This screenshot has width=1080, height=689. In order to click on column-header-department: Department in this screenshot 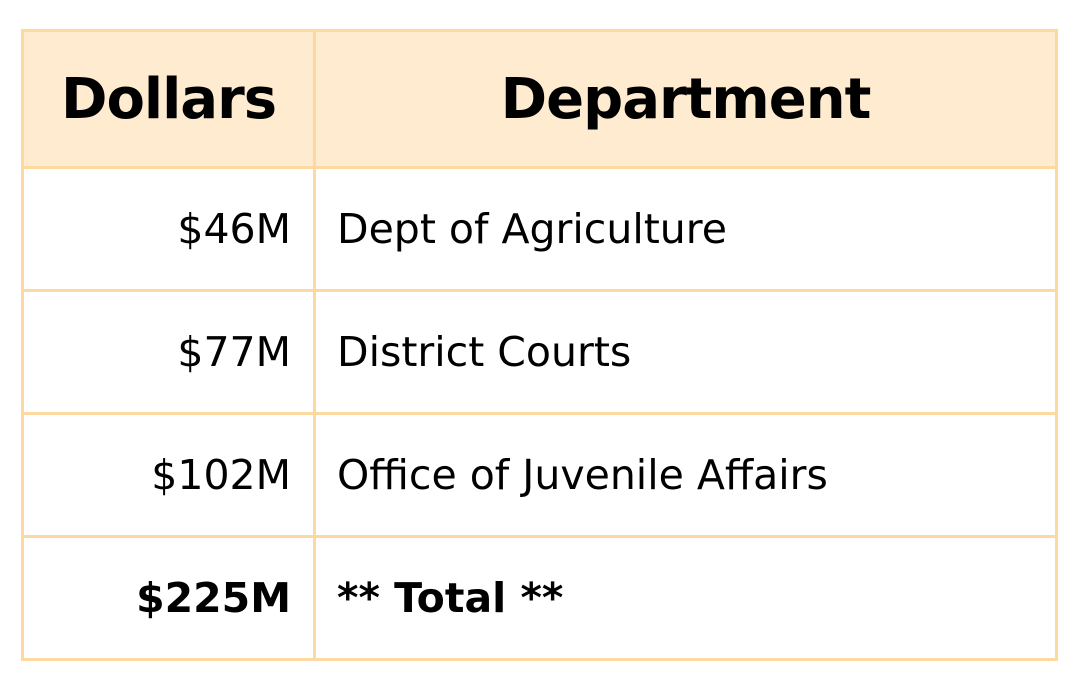, I will do `click(685, 99)`.